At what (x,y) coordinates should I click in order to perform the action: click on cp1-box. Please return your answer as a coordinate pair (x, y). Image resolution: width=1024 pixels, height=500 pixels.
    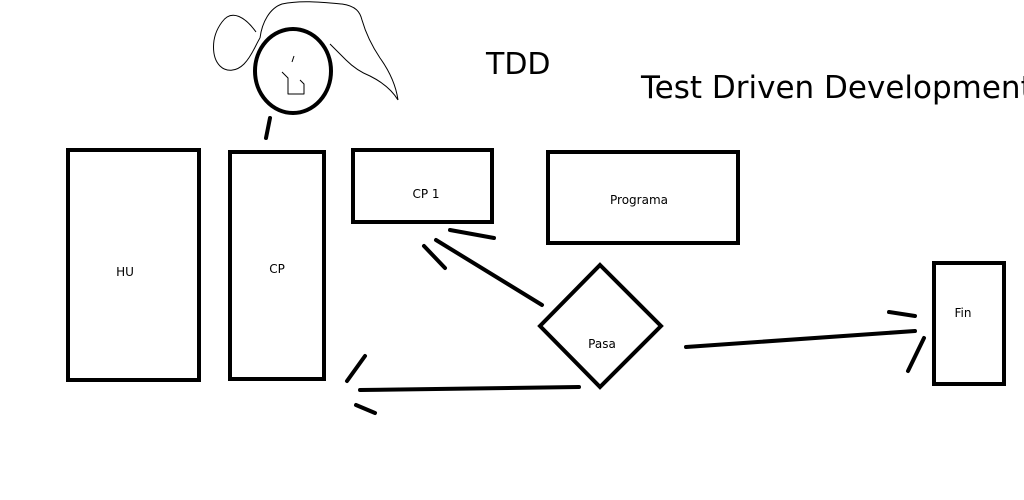
    Looking at the image, I should click on (422, 186).